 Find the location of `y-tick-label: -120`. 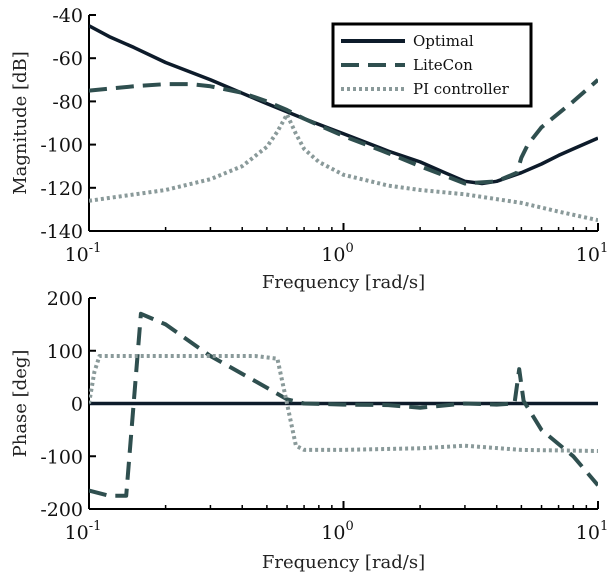

y-tick-label: -120 is located at coordinates (61, 189).